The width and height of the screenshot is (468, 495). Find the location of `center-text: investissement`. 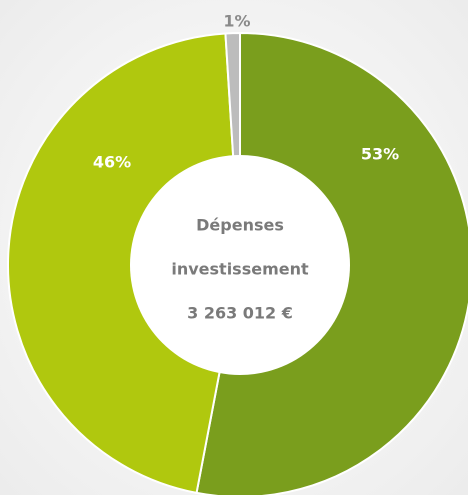

center-text: investissement is located at coordinates (240, 269).